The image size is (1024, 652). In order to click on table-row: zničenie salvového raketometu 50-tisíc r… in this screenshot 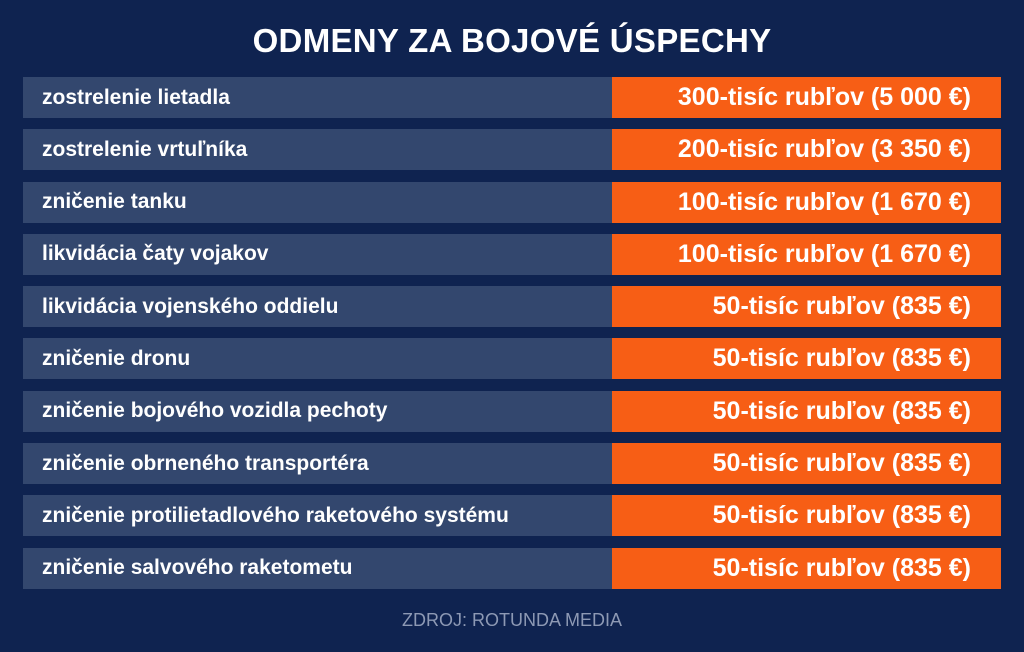, I will do `click(512, 568)`.